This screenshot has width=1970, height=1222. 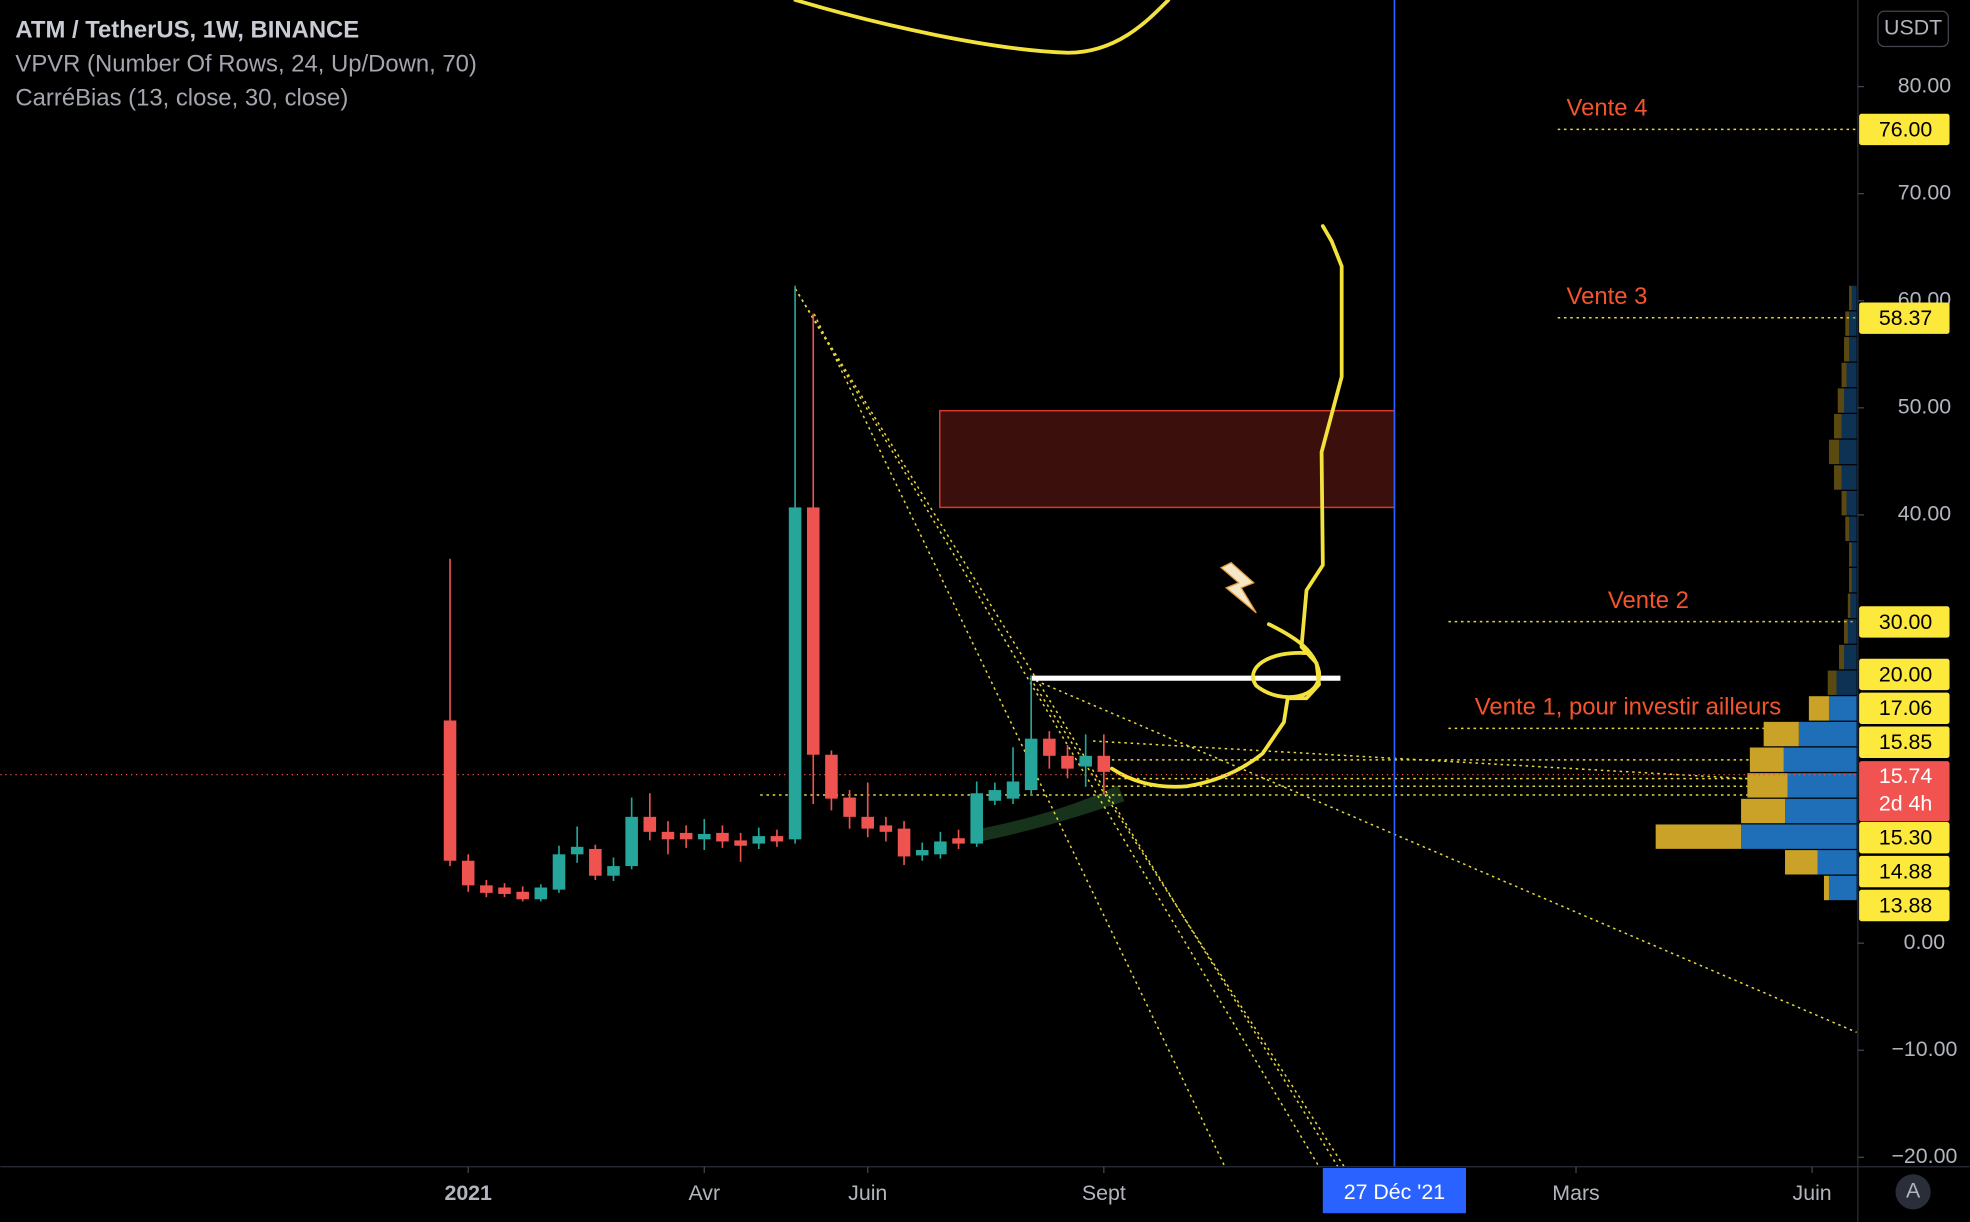 I want to click on currency-label: USDT, so click(x=1913, y=28).